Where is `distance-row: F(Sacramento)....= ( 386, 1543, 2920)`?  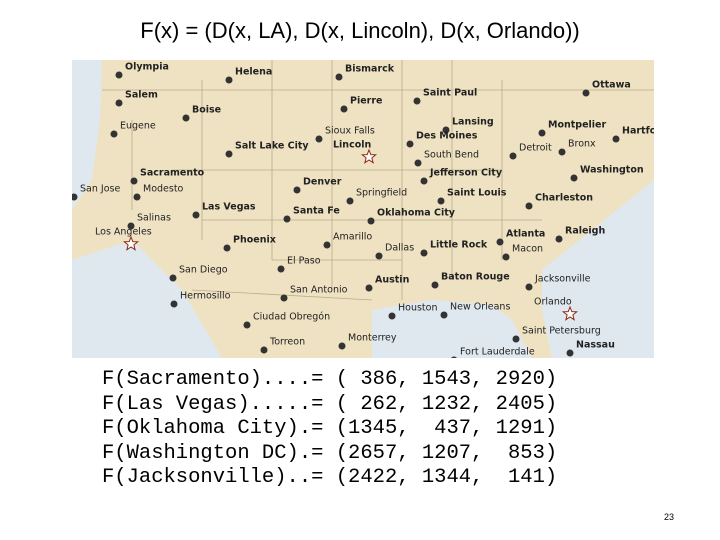
distance-row: F(Sacramento)....= ( 386, 1543, 2920) is located at coordinates (330, 379).